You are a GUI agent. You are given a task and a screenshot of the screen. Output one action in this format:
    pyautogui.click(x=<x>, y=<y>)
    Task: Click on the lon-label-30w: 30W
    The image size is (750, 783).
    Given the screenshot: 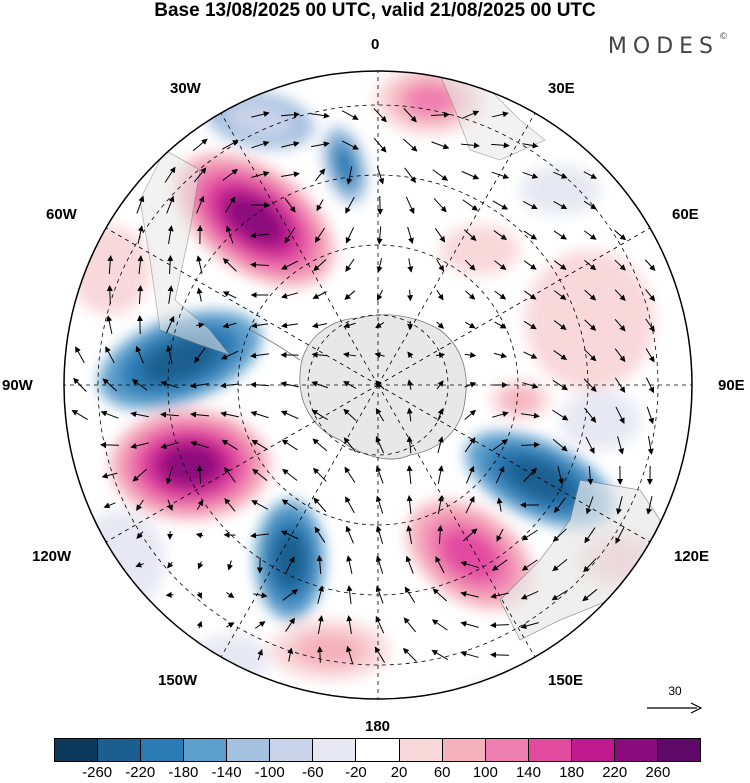 What is the action you would take?
    pyautogui.click(x=185, y=88)
    